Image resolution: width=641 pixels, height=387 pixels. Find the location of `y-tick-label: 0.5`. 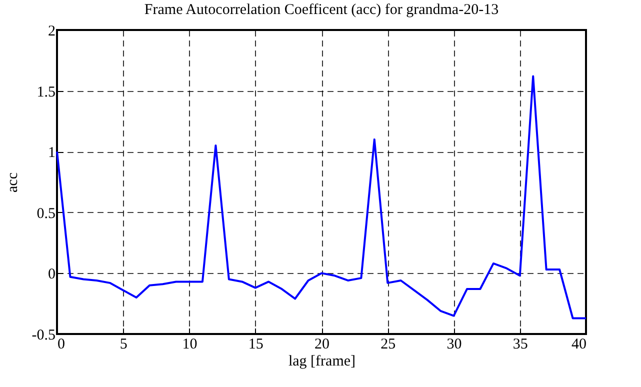

y-tick-label: 0.5 is located at coordinates (46, 214).